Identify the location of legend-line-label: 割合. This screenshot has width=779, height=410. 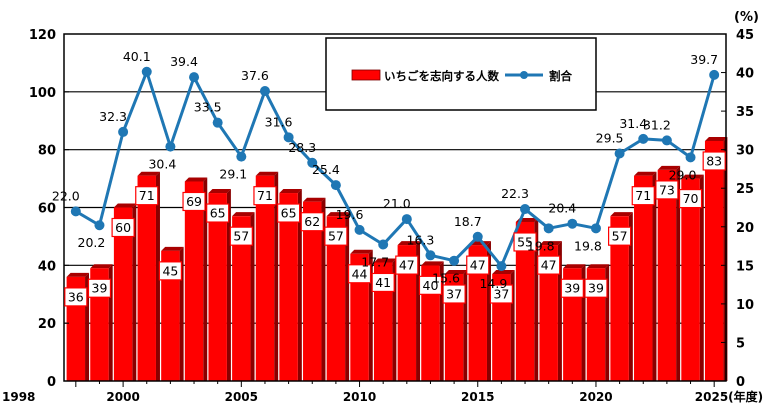
(560, 76).